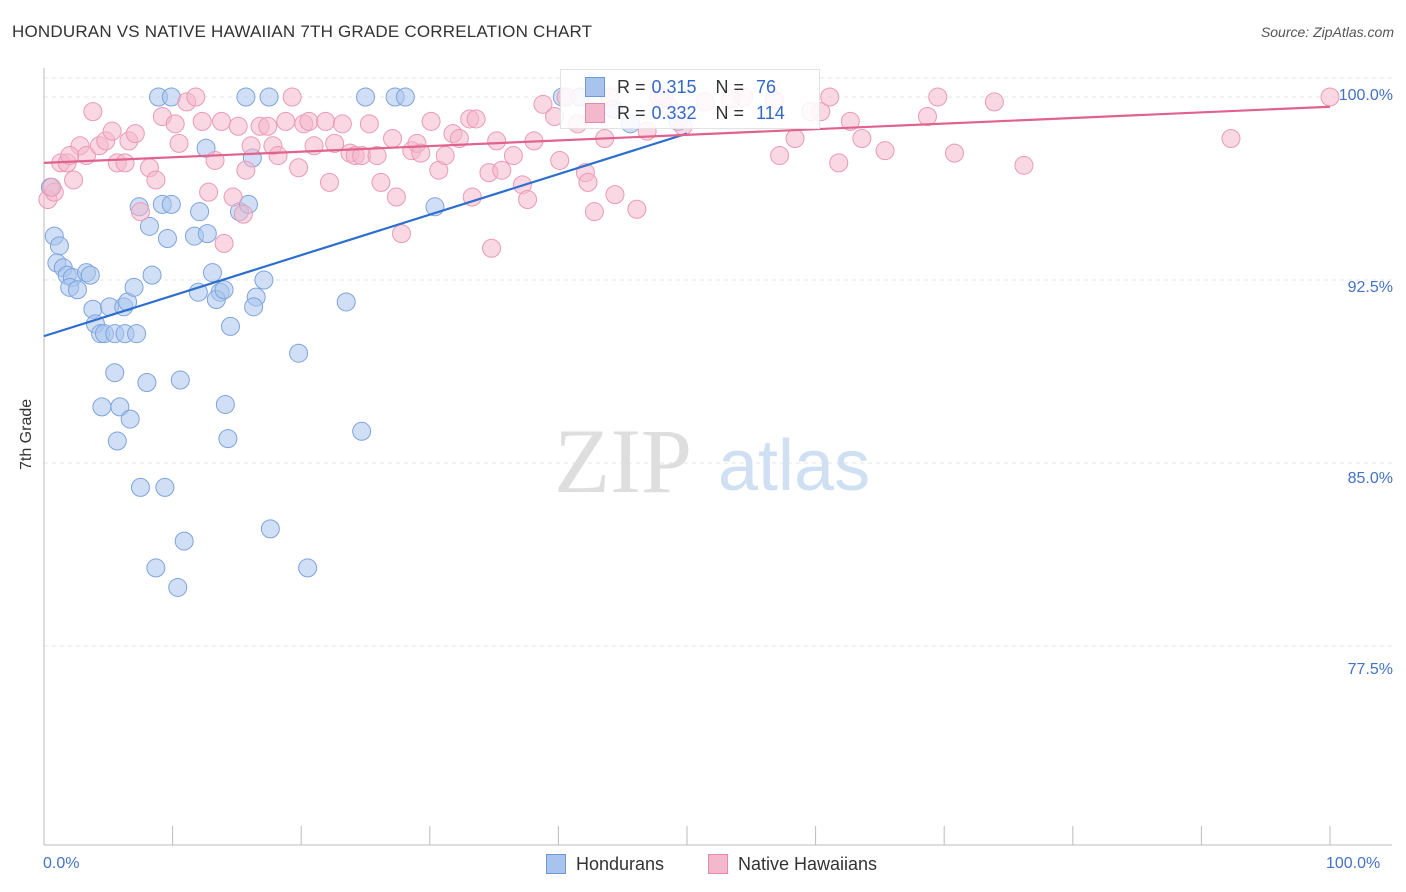 The width and height of the screenshot is (1406, 892). I want to click on watermark: ZIP atlas, so click(712, 461).